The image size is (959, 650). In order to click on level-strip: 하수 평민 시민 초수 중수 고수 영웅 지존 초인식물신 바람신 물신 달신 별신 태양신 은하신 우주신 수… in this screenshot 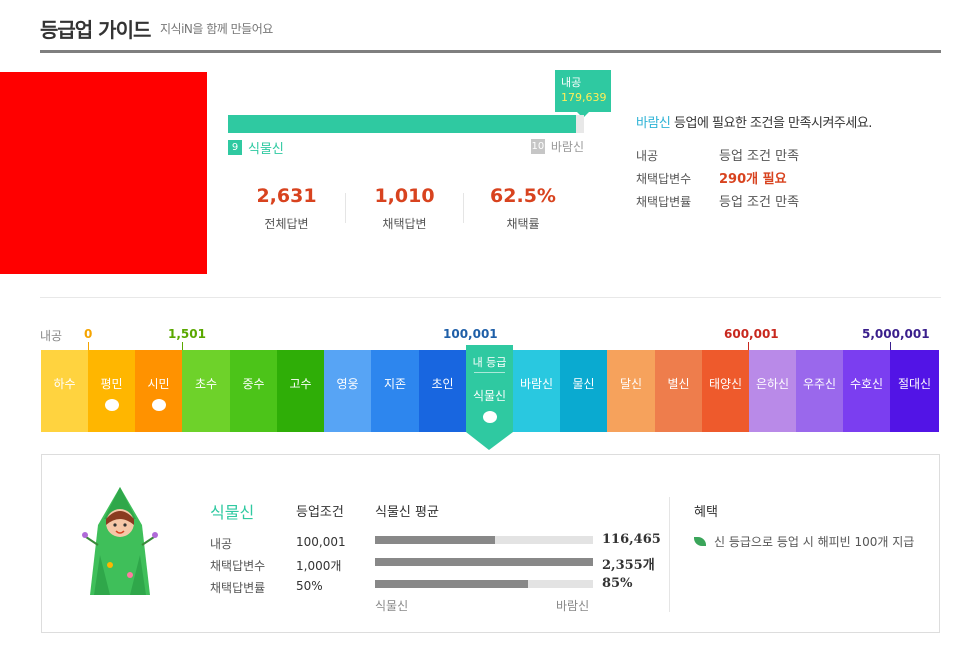, I will do `click(491, 391)`.